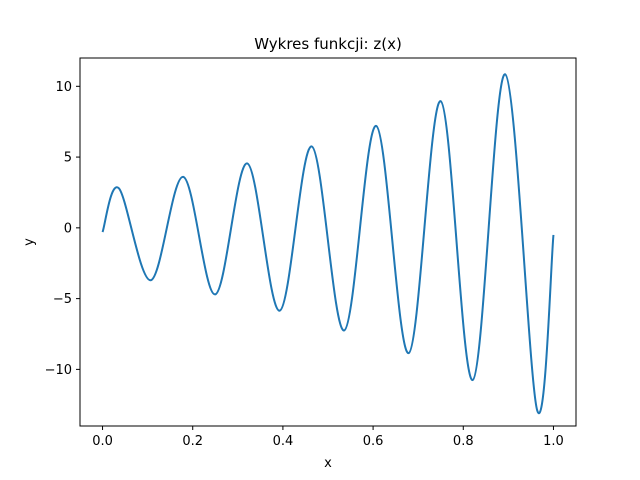 The width and height of the screenshot is (640, 480). I want to click on x-tick-label: 0.8, so click(463, 441).